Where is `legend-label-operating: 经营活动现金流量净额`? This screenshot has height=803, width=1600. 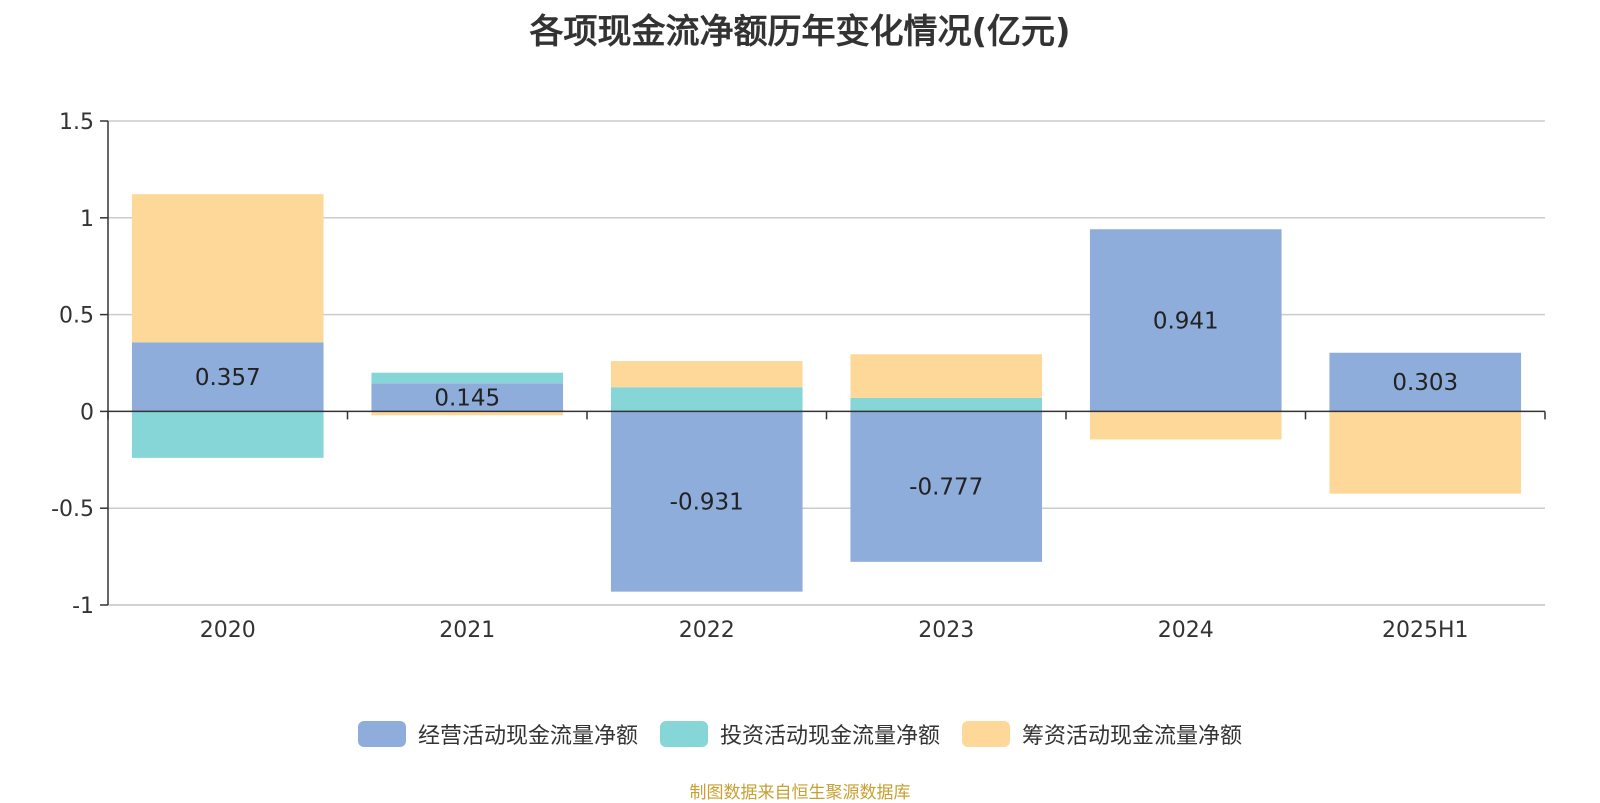 legend-label-operating: 经营活动现金流量净额 is located at coordinates (527, 736).